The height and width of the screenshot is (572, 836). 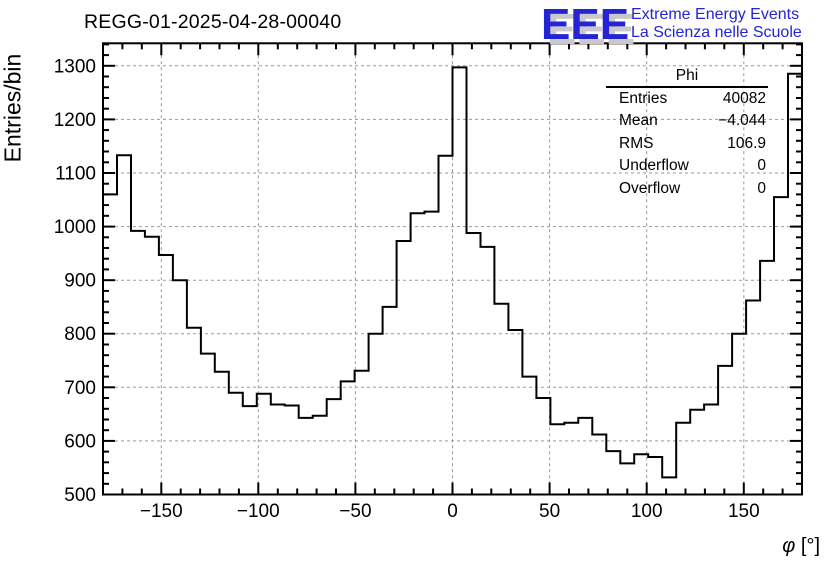 I want to click on y-tick-label: 500, so click(x=80, y=495).